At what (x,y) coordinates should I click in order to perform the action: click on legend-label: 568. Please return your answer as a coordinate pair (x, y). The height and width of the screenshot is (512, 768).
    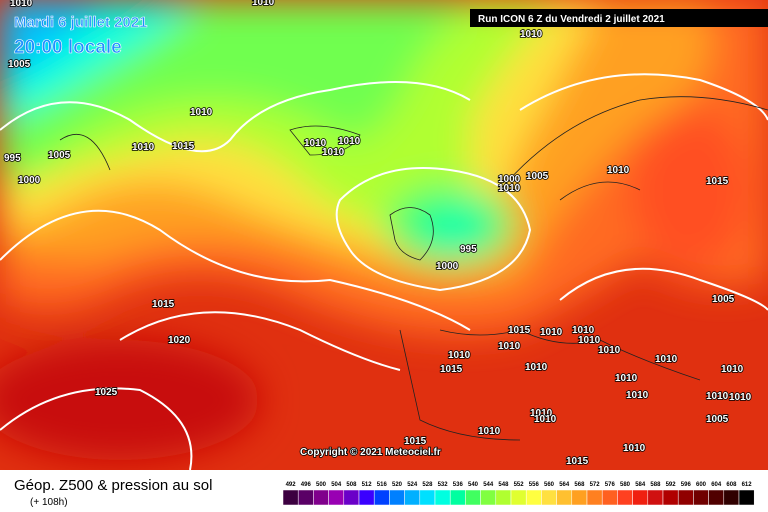
    Looking at the image, I should click on (579, 485).